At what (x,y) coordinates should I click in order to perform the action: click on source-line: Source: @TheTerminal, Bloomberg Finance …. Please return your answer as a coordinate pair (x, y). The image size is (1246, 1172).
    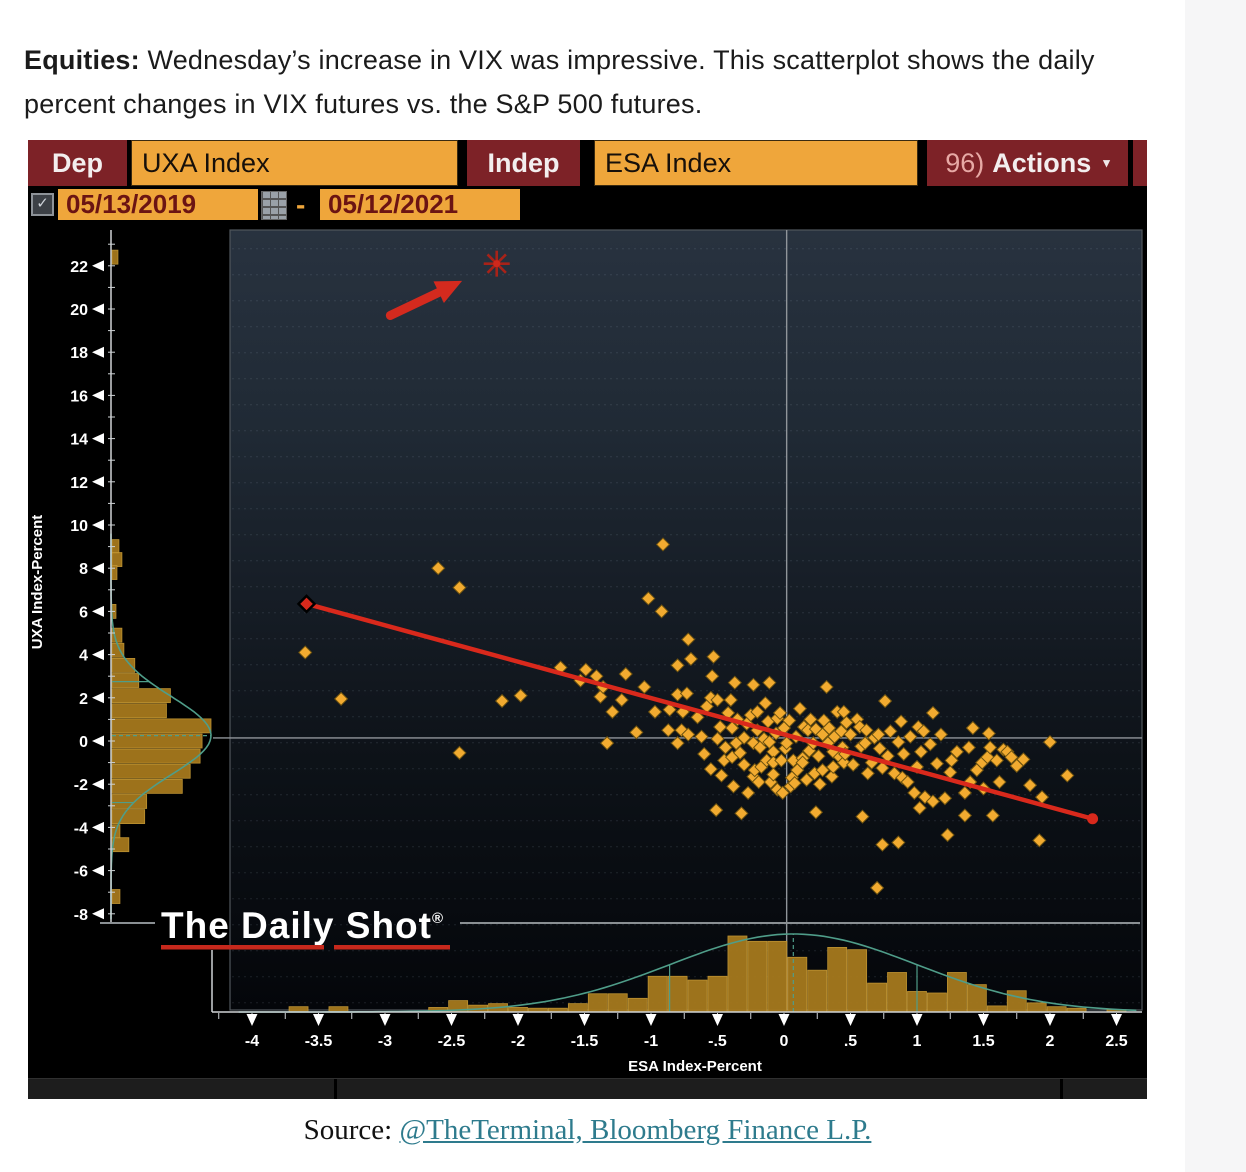
    Looking at the image, I should click on (587, 1130).